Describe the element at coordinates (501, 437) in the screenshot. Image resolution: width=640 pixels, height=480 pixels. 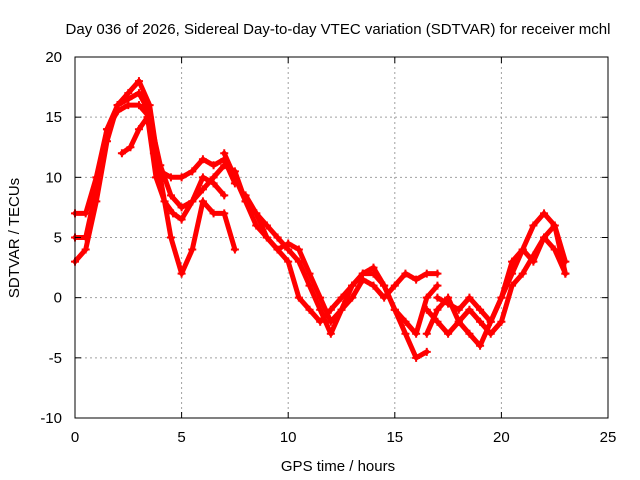
I see `x-tick-label: 20` at that location.